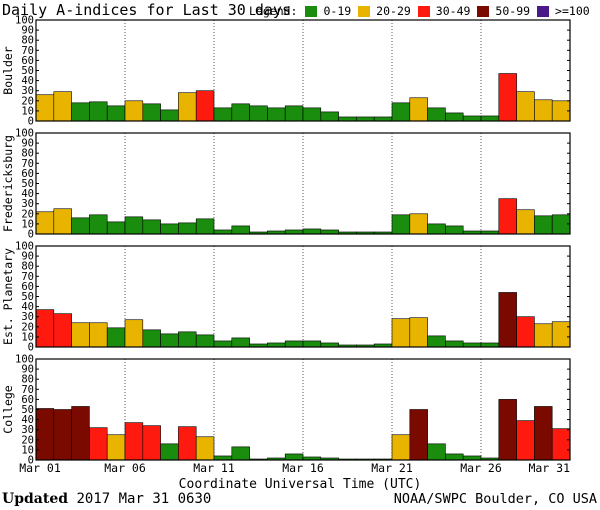 This screenshot has width=600, height=510. Describe the element at coordinates (300, 484) in the screenshot. I see `x-axis-title: Coordinate Universal Time (UTC)` at that location.